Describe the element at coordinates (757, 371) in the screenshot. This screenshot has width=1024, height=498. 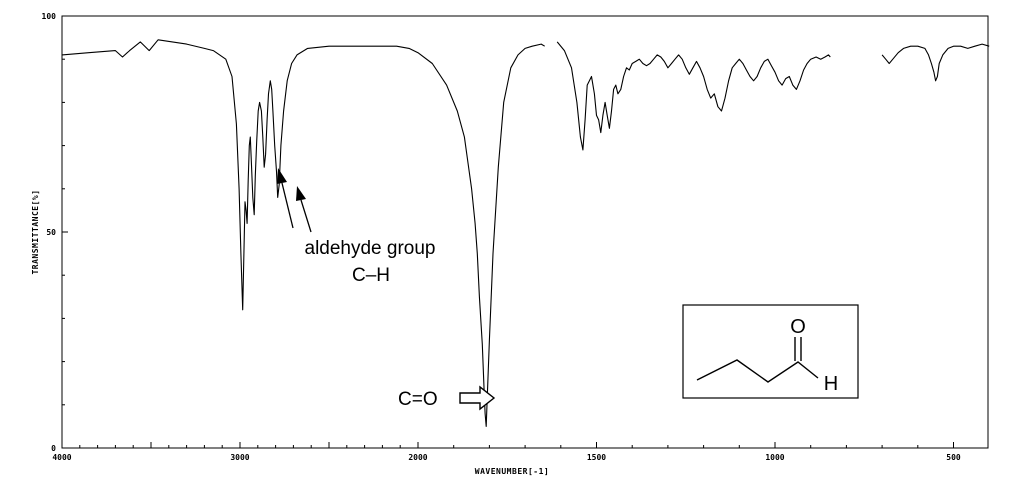
I see `carbon-chain-bonds` at that location.